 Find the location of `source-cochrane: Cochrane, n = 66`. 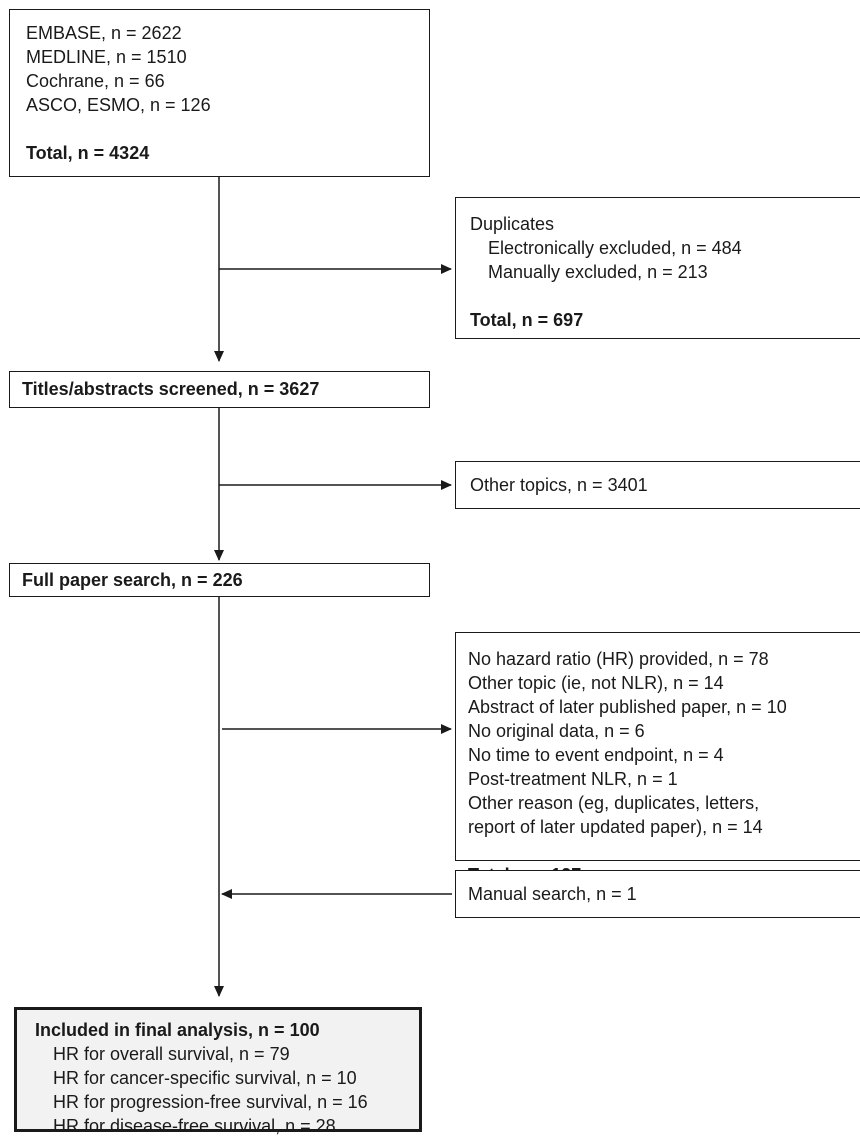

source-cochrane: Cochrane, n = 66 is located at coordinates (95, 81).